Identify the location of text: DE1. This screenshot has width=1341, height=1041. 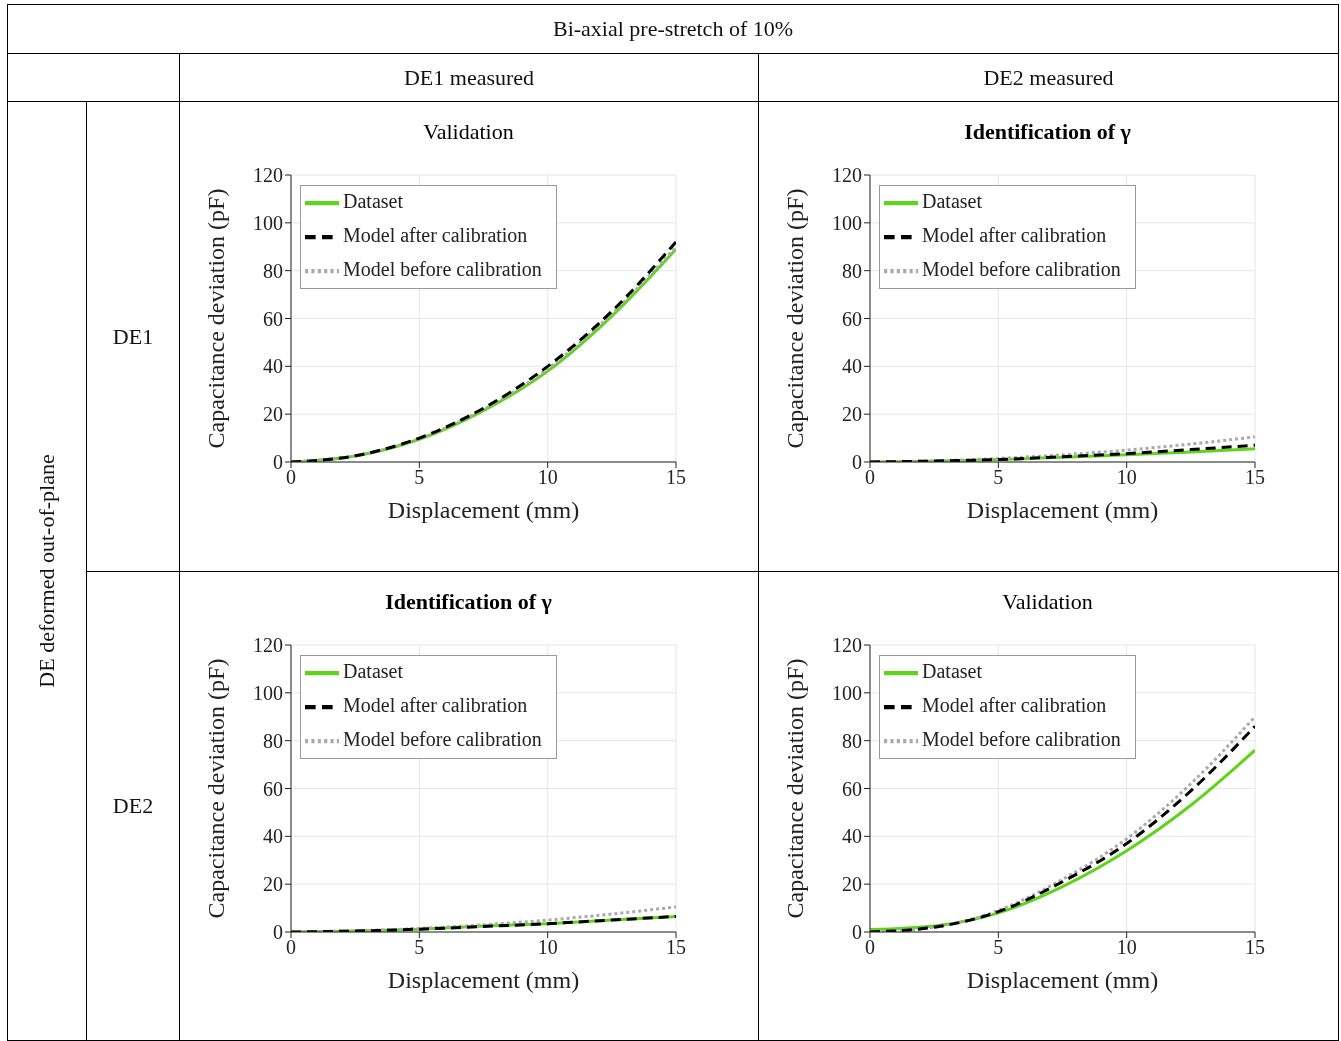
(133, 336).